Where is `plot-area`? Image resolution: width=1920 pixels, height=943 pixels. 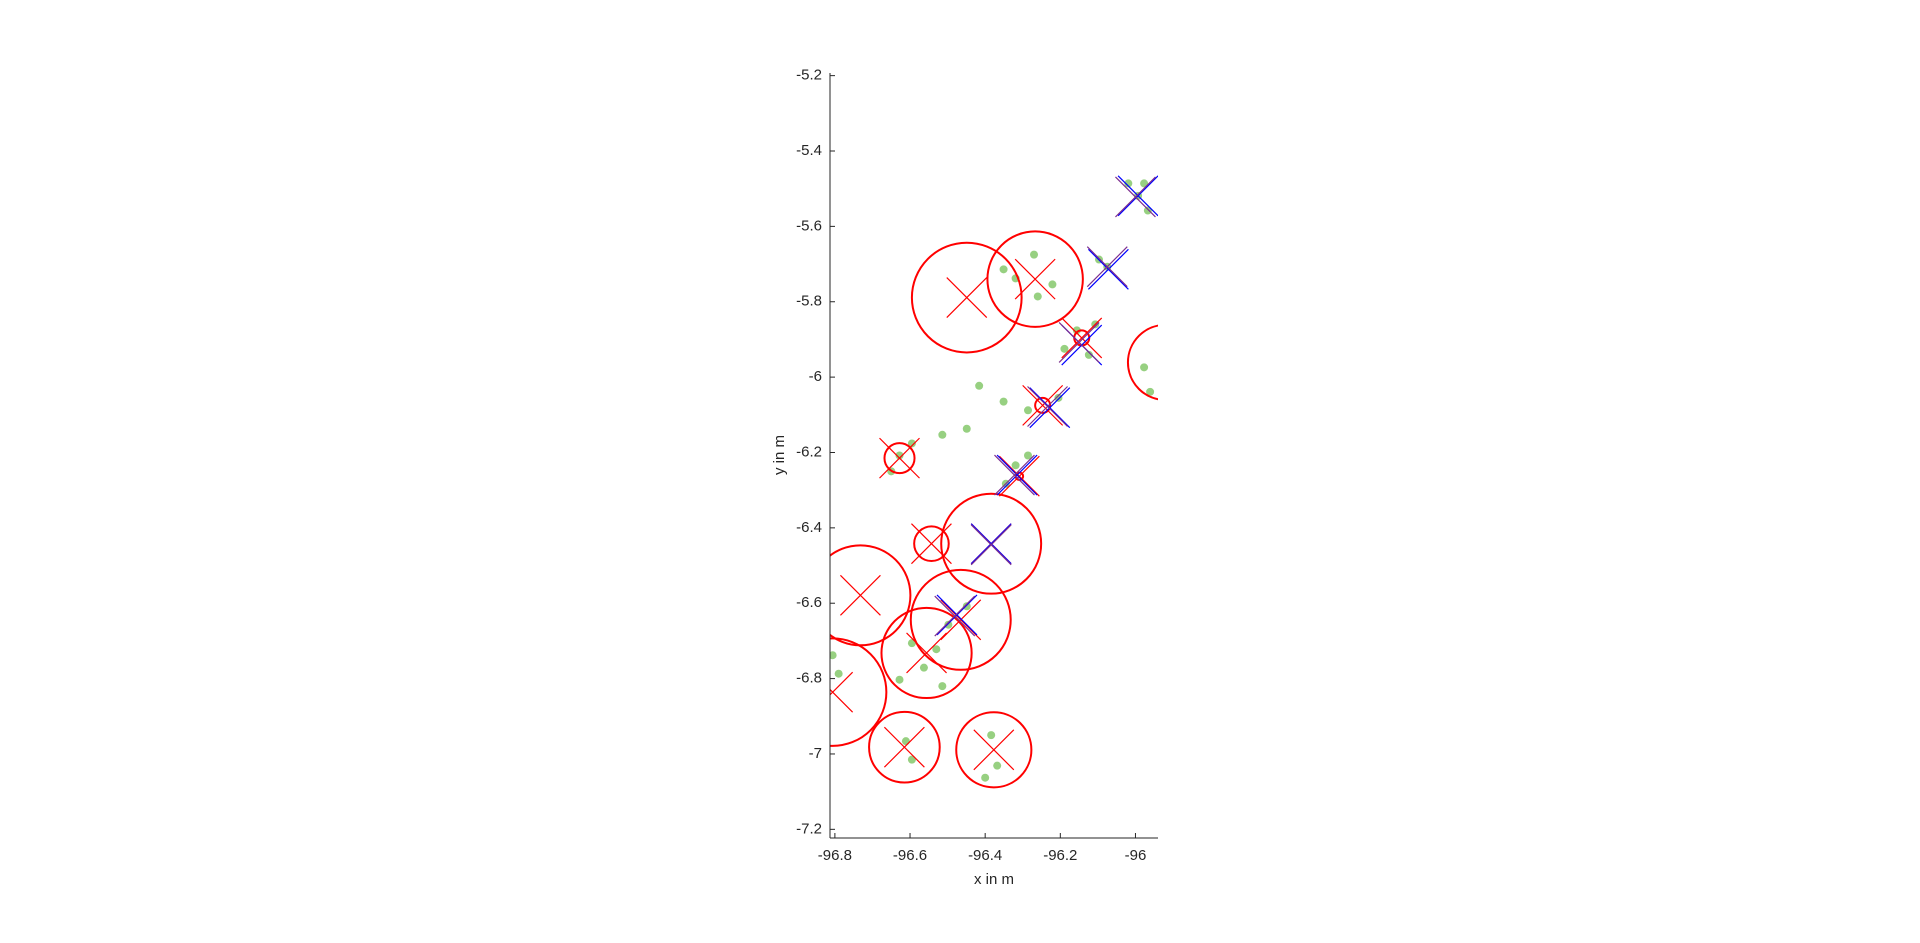
plot-area is located at coordinates (994, 482).